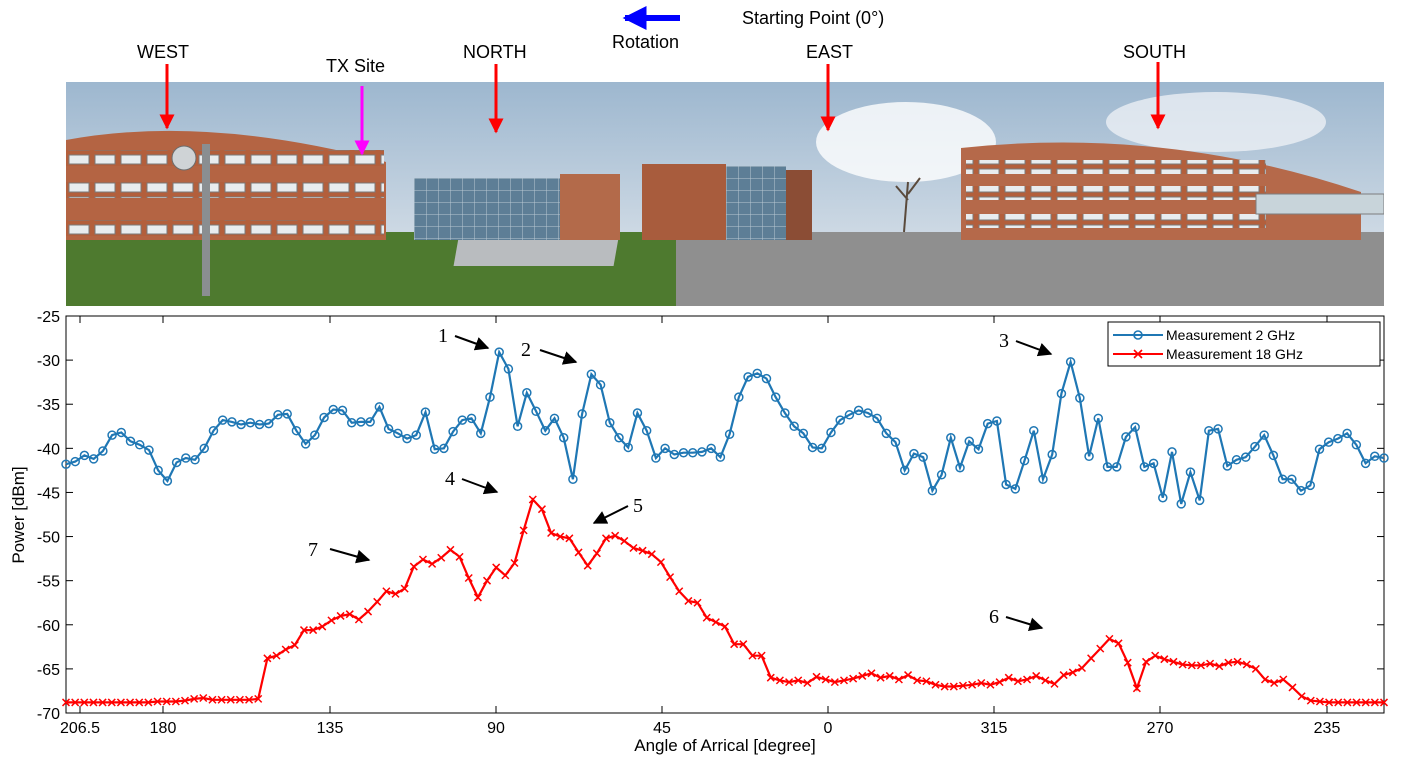  What do you see at coordinates (48, 538) in the screenshot?
I see `y-tick-label: -50` at bounding box center [48, 538].